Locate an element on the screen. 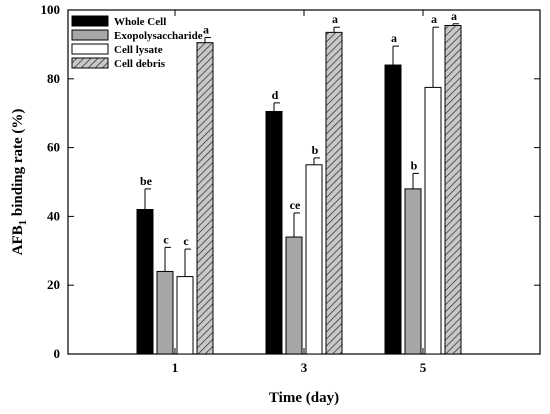 Image resolution: width=550 pixels, height=414 pixels. y-axis-title-rest: binding rate (%) is located at coordinates (18, 164).